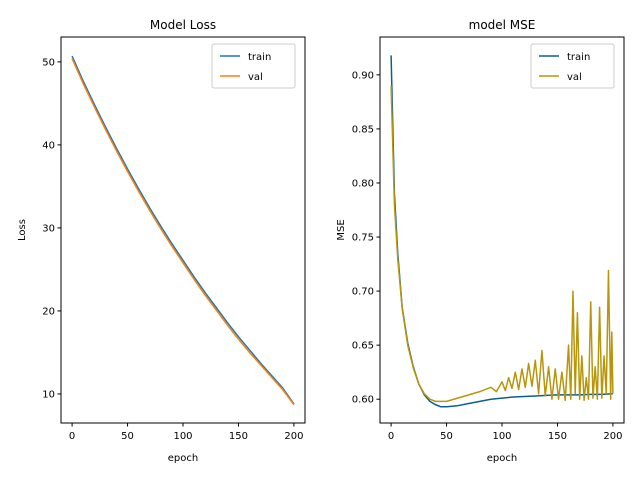 The image size is (640, 480). What do you see at coordinates (22, 230) in the screenshot?
I see `loss-chart-y-axis-label: Loss` at bounding box center [22, 230].